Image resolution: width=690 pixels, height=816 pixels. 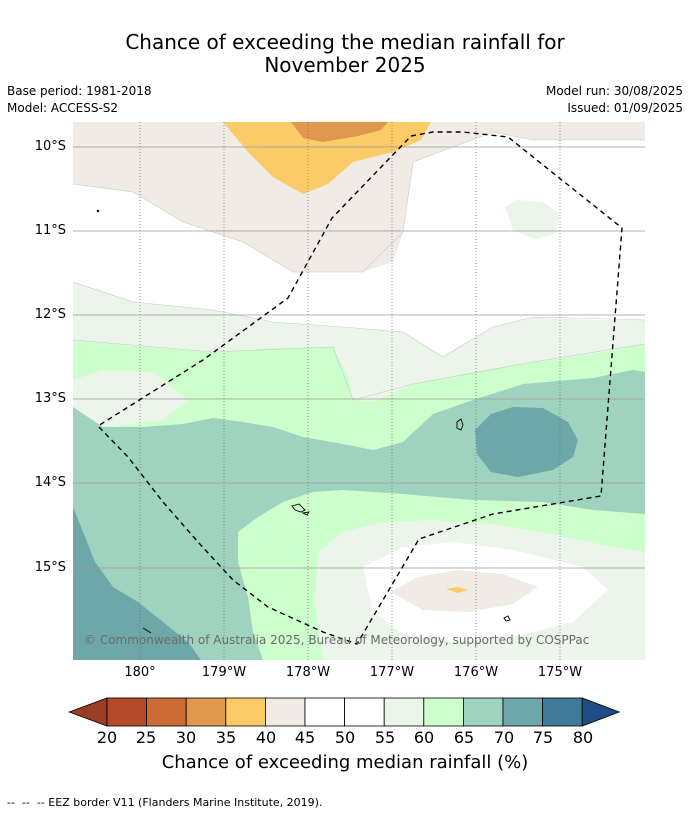 I want to click on colorbar-over-arrow, so click(x=601, y=712).